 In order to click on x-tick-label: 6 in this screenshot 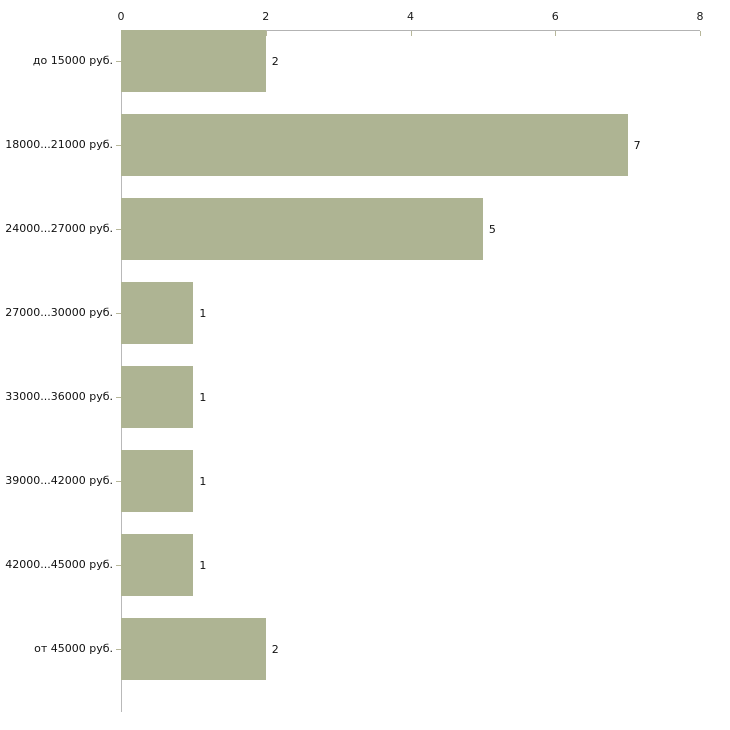, I will do `click(555, 16)`.